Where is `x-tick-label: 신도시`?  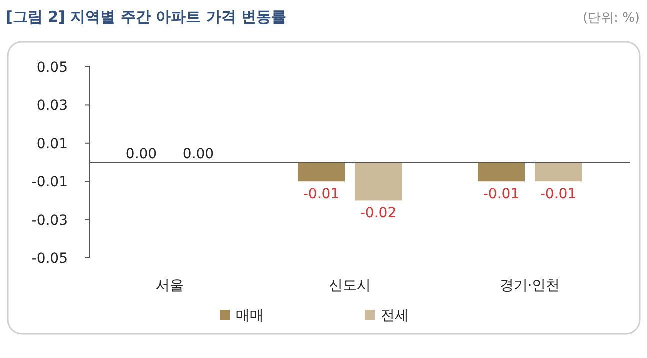
x-tick-label: 신도시 is located at coordinates (350, 286).